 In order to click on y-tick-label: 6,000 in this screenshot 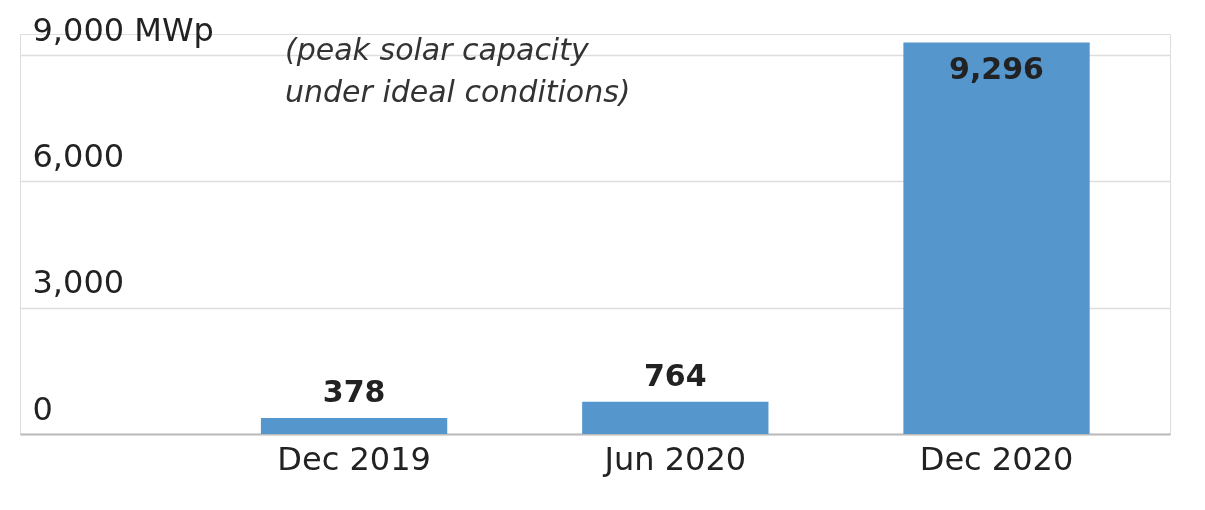, I will do `click(78, 155)`.